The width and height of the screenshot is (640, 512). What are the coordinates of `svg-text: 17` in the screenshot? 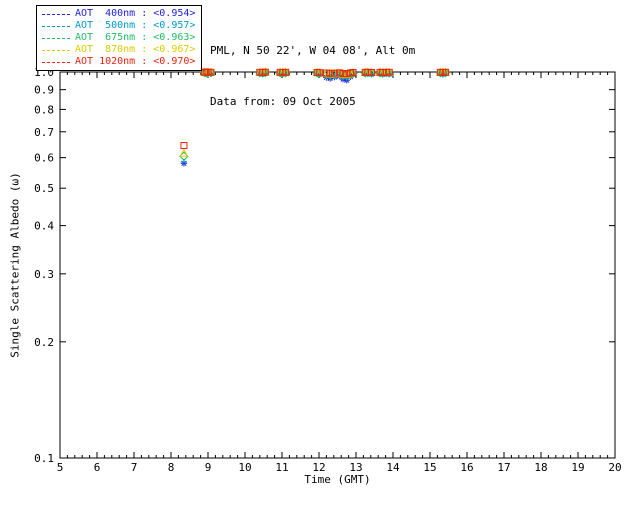 It's located at (503, 467).